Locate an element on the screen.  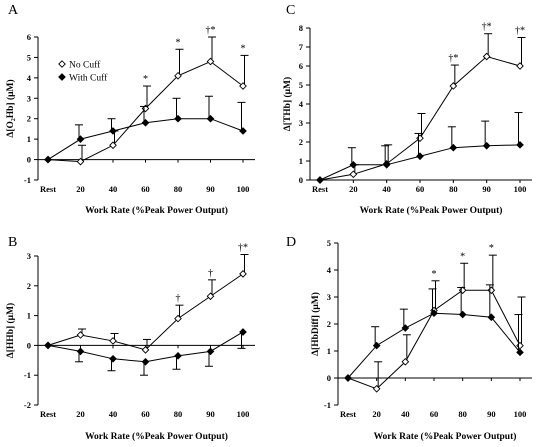
y-axis-label: Δ[THb] (μM) is located at coordinates (287, 104).